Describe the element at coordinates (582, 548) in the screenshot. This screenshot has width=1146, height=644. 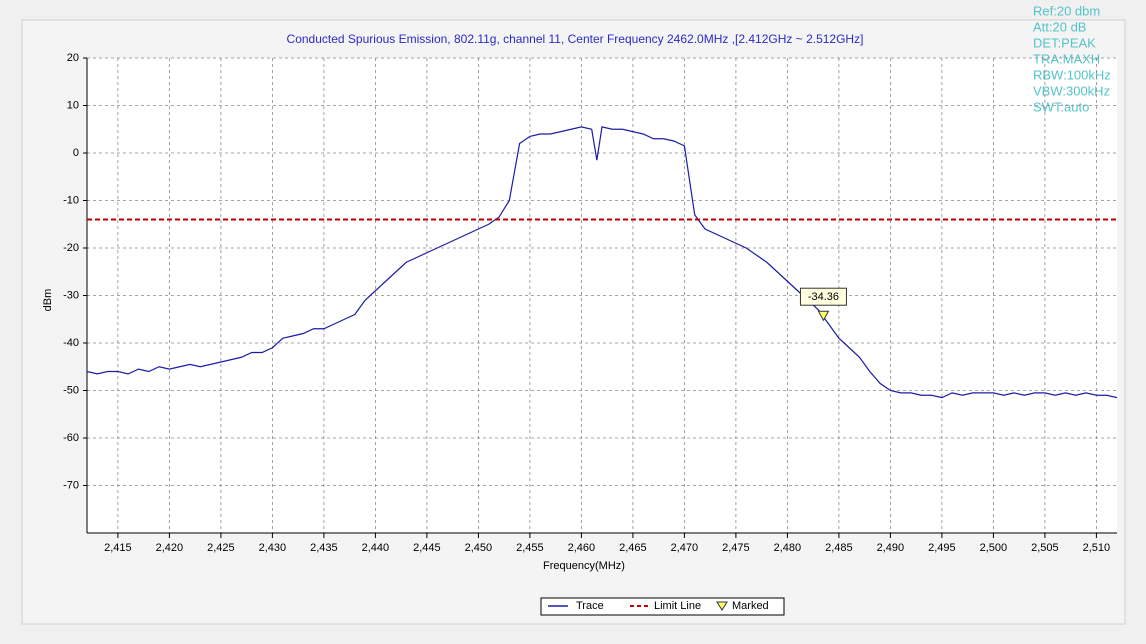
I see `x-tick-label: 2,460` at that location.